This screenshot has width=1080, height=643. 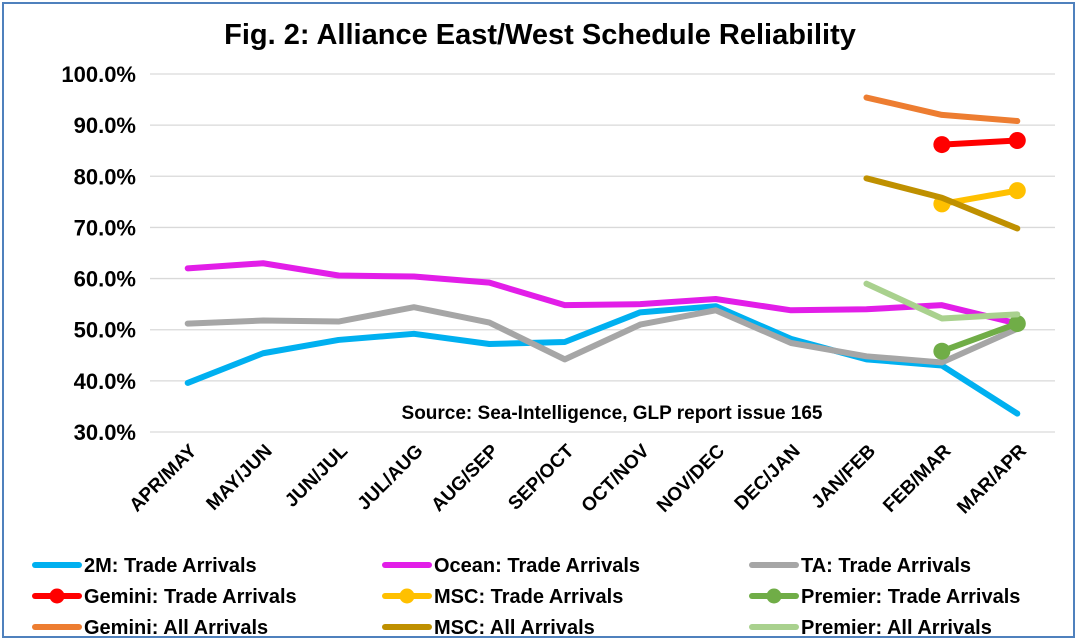 I want to click on legend-item: Ocean: Trade Arrivals, so click(x=511, y=566).